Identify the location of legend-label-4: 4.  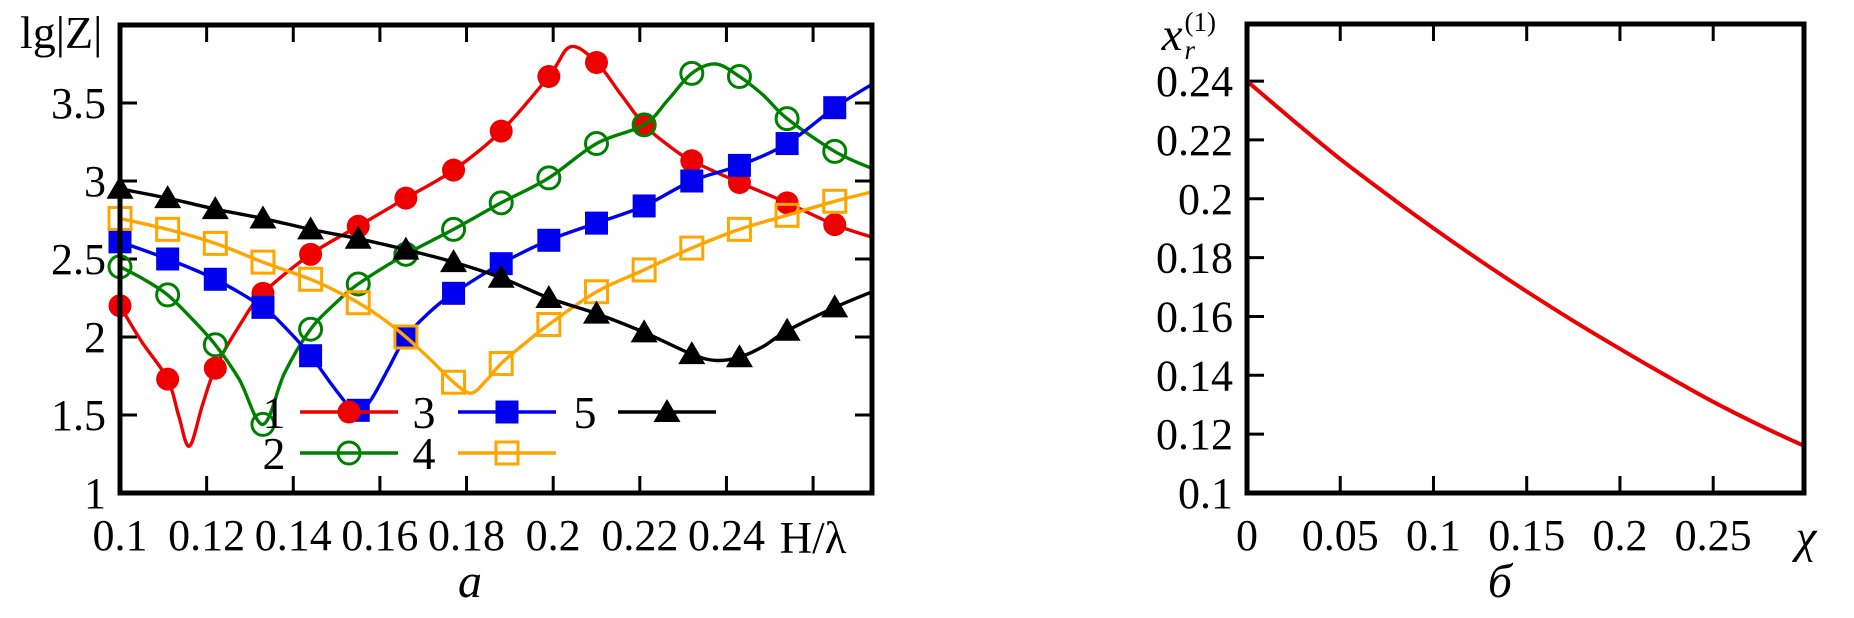
(424, 453).